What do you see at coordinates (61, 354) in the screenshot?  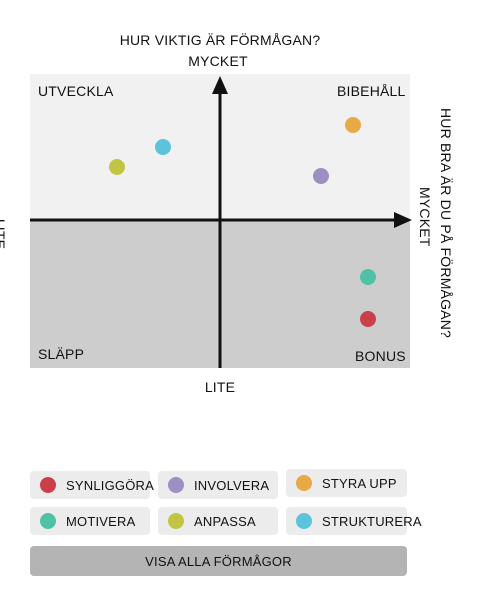 I see `quadrant-label-bottom-left: SLÄPP` at bounding box center [61, 354].